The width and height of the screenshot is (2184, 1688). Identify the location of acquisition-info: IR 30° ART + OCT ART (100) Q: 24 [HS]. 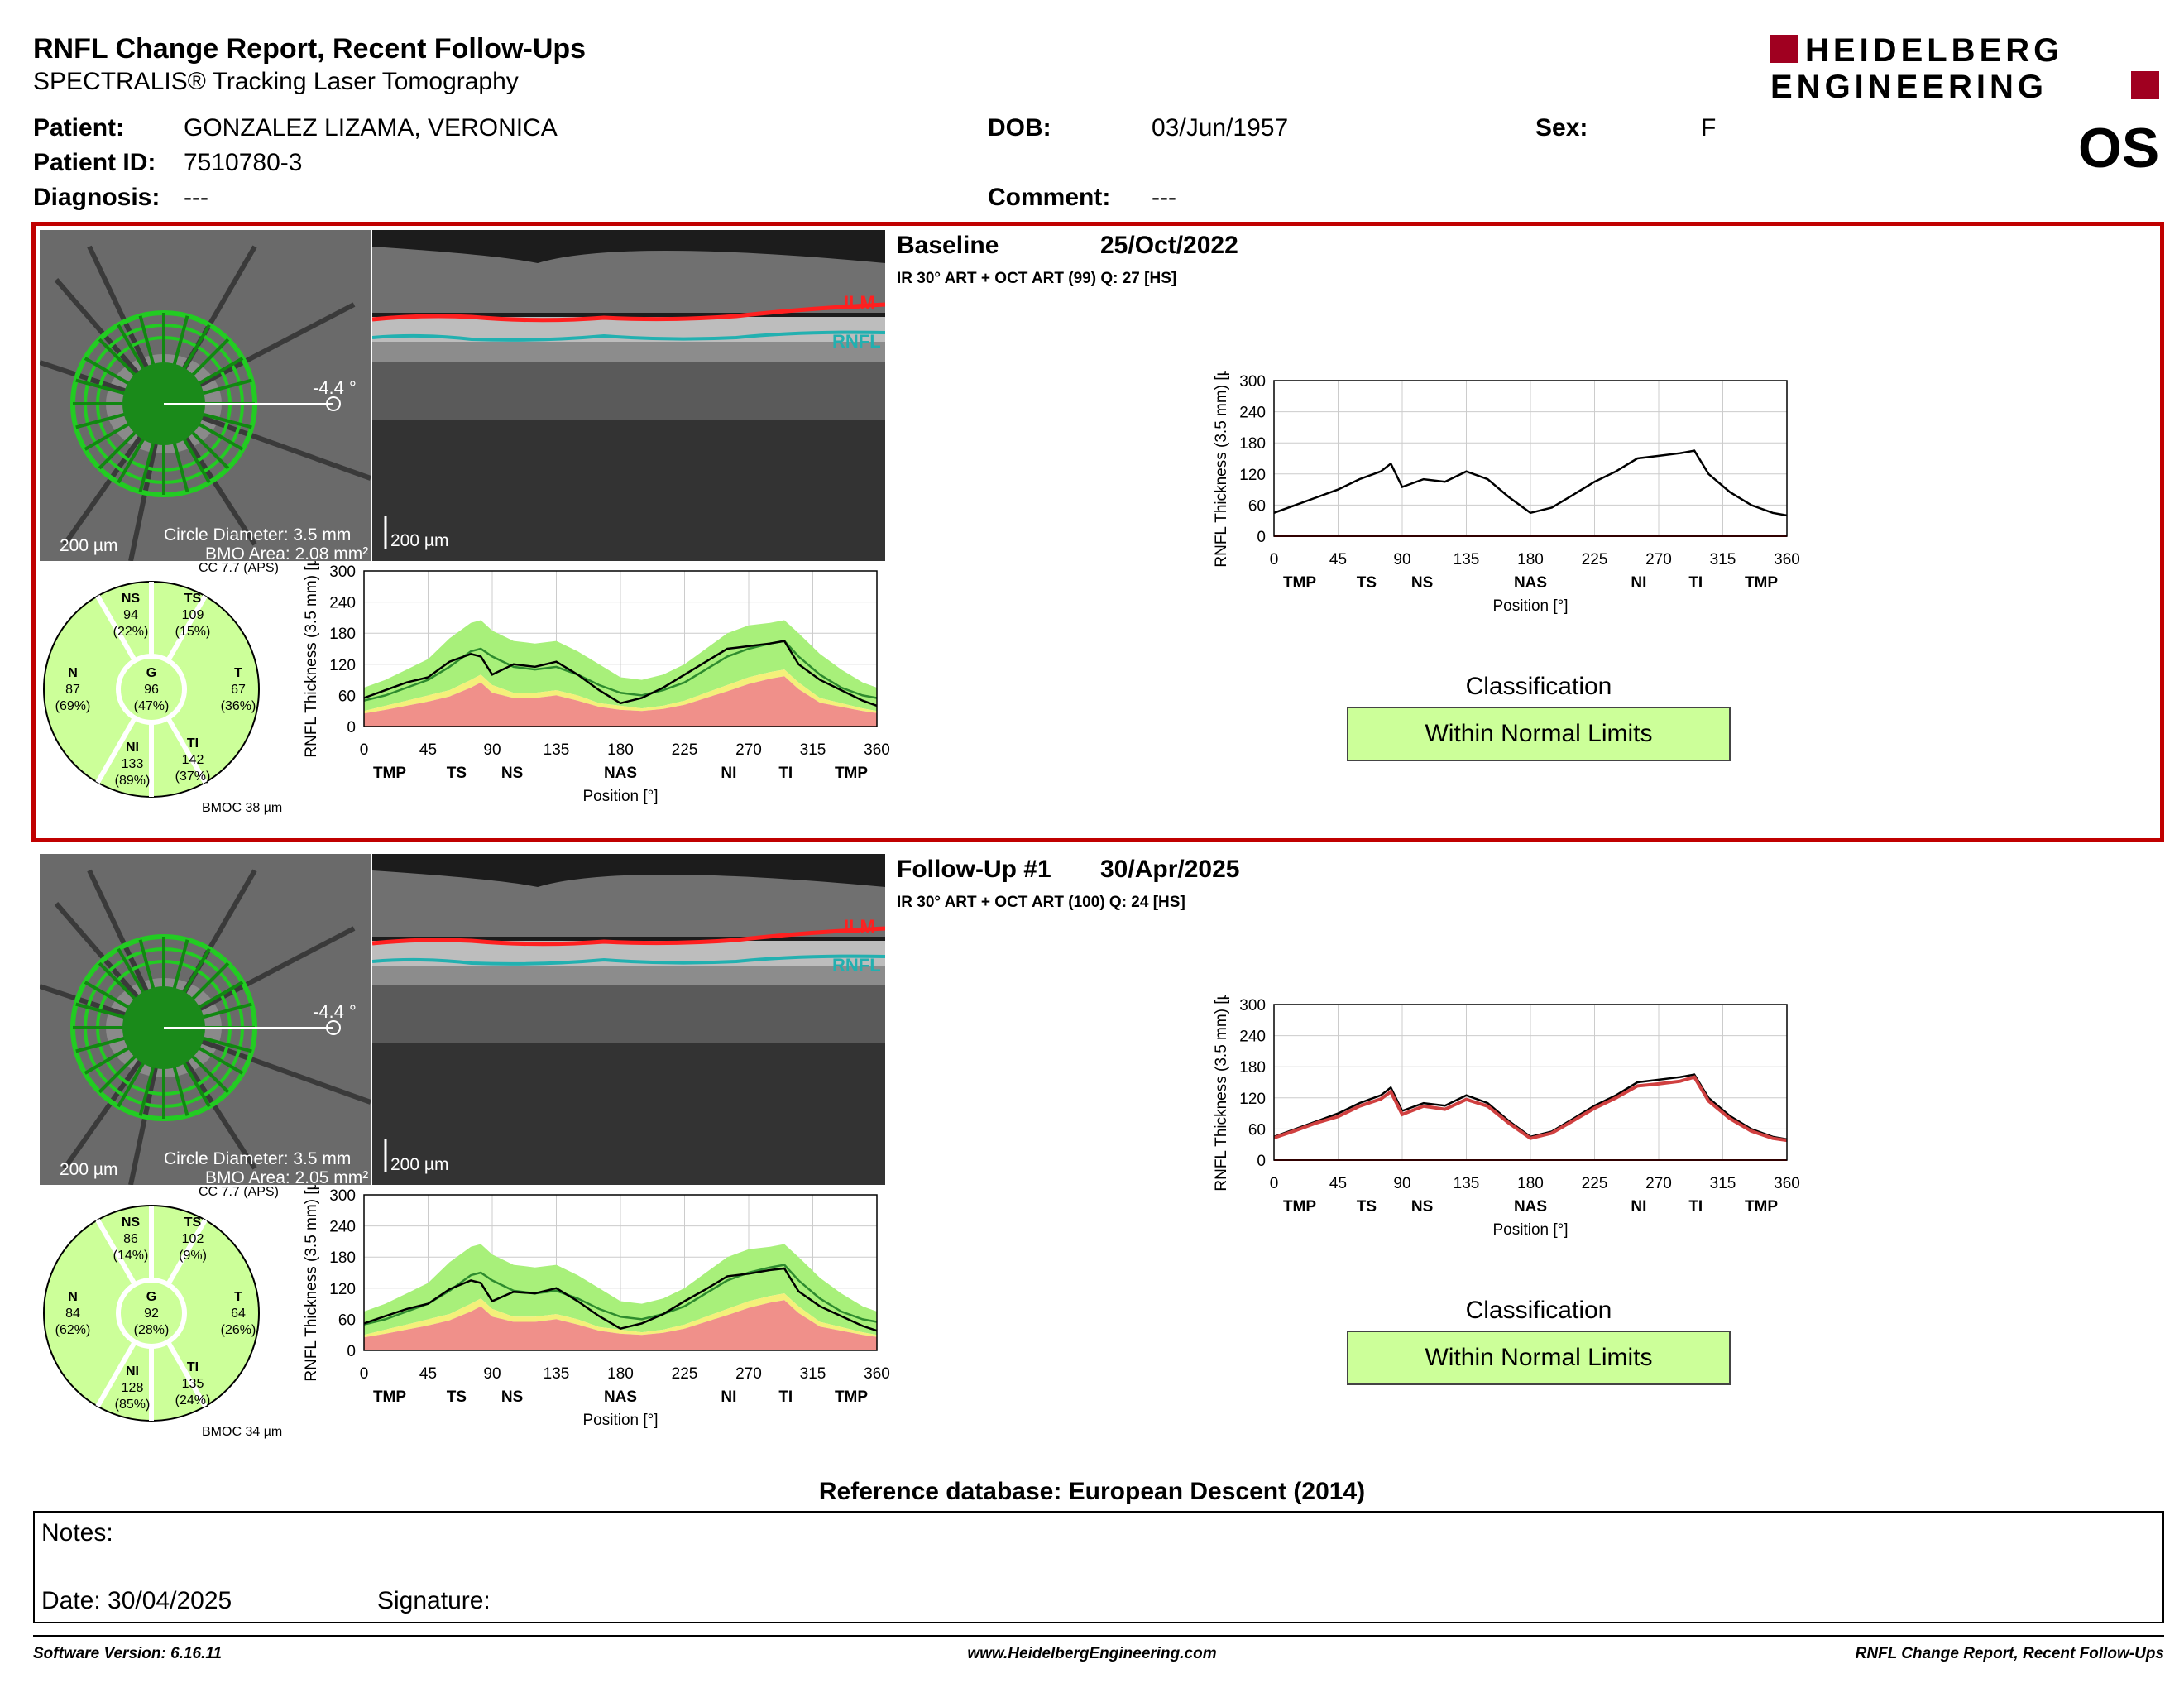
(1041, 902).